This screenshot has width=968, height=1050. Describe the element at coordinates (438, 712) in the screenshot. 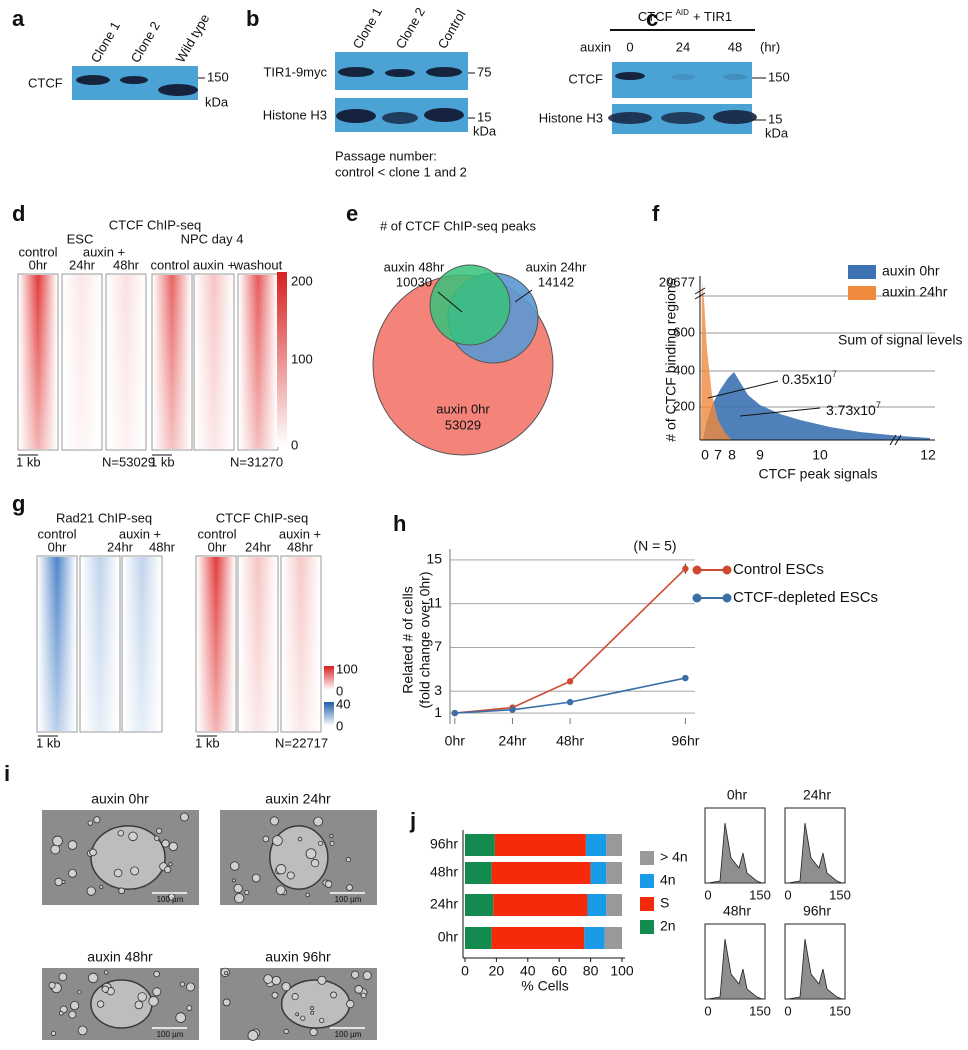

I see `y-tick-label: 1` at that location.